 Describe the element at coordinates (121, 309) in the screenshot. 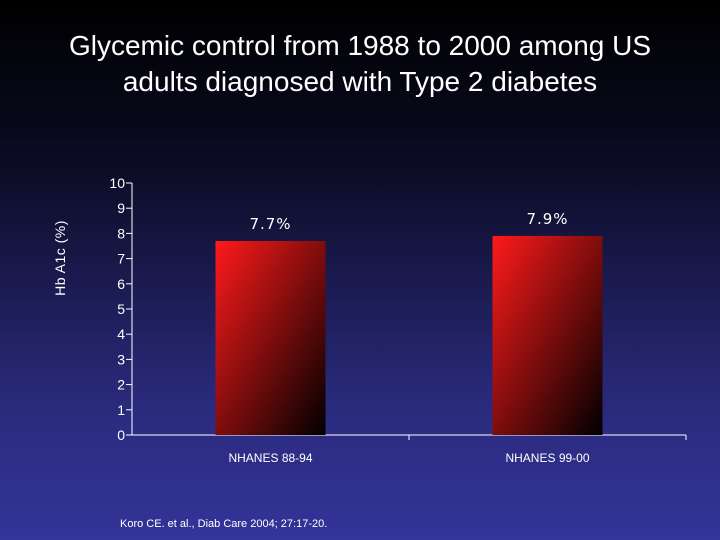

I see `y-tick-label: 5` at that location.